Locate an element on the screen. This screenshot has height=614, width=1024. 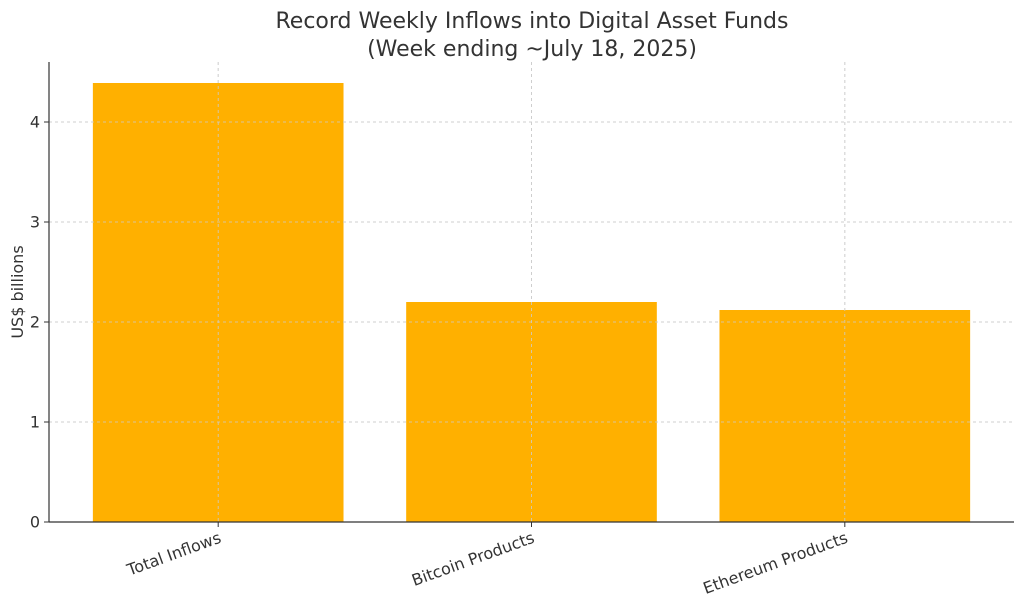
y-ticks-layer: 0 1 2 3 4 is located at coordinates (39, 322).